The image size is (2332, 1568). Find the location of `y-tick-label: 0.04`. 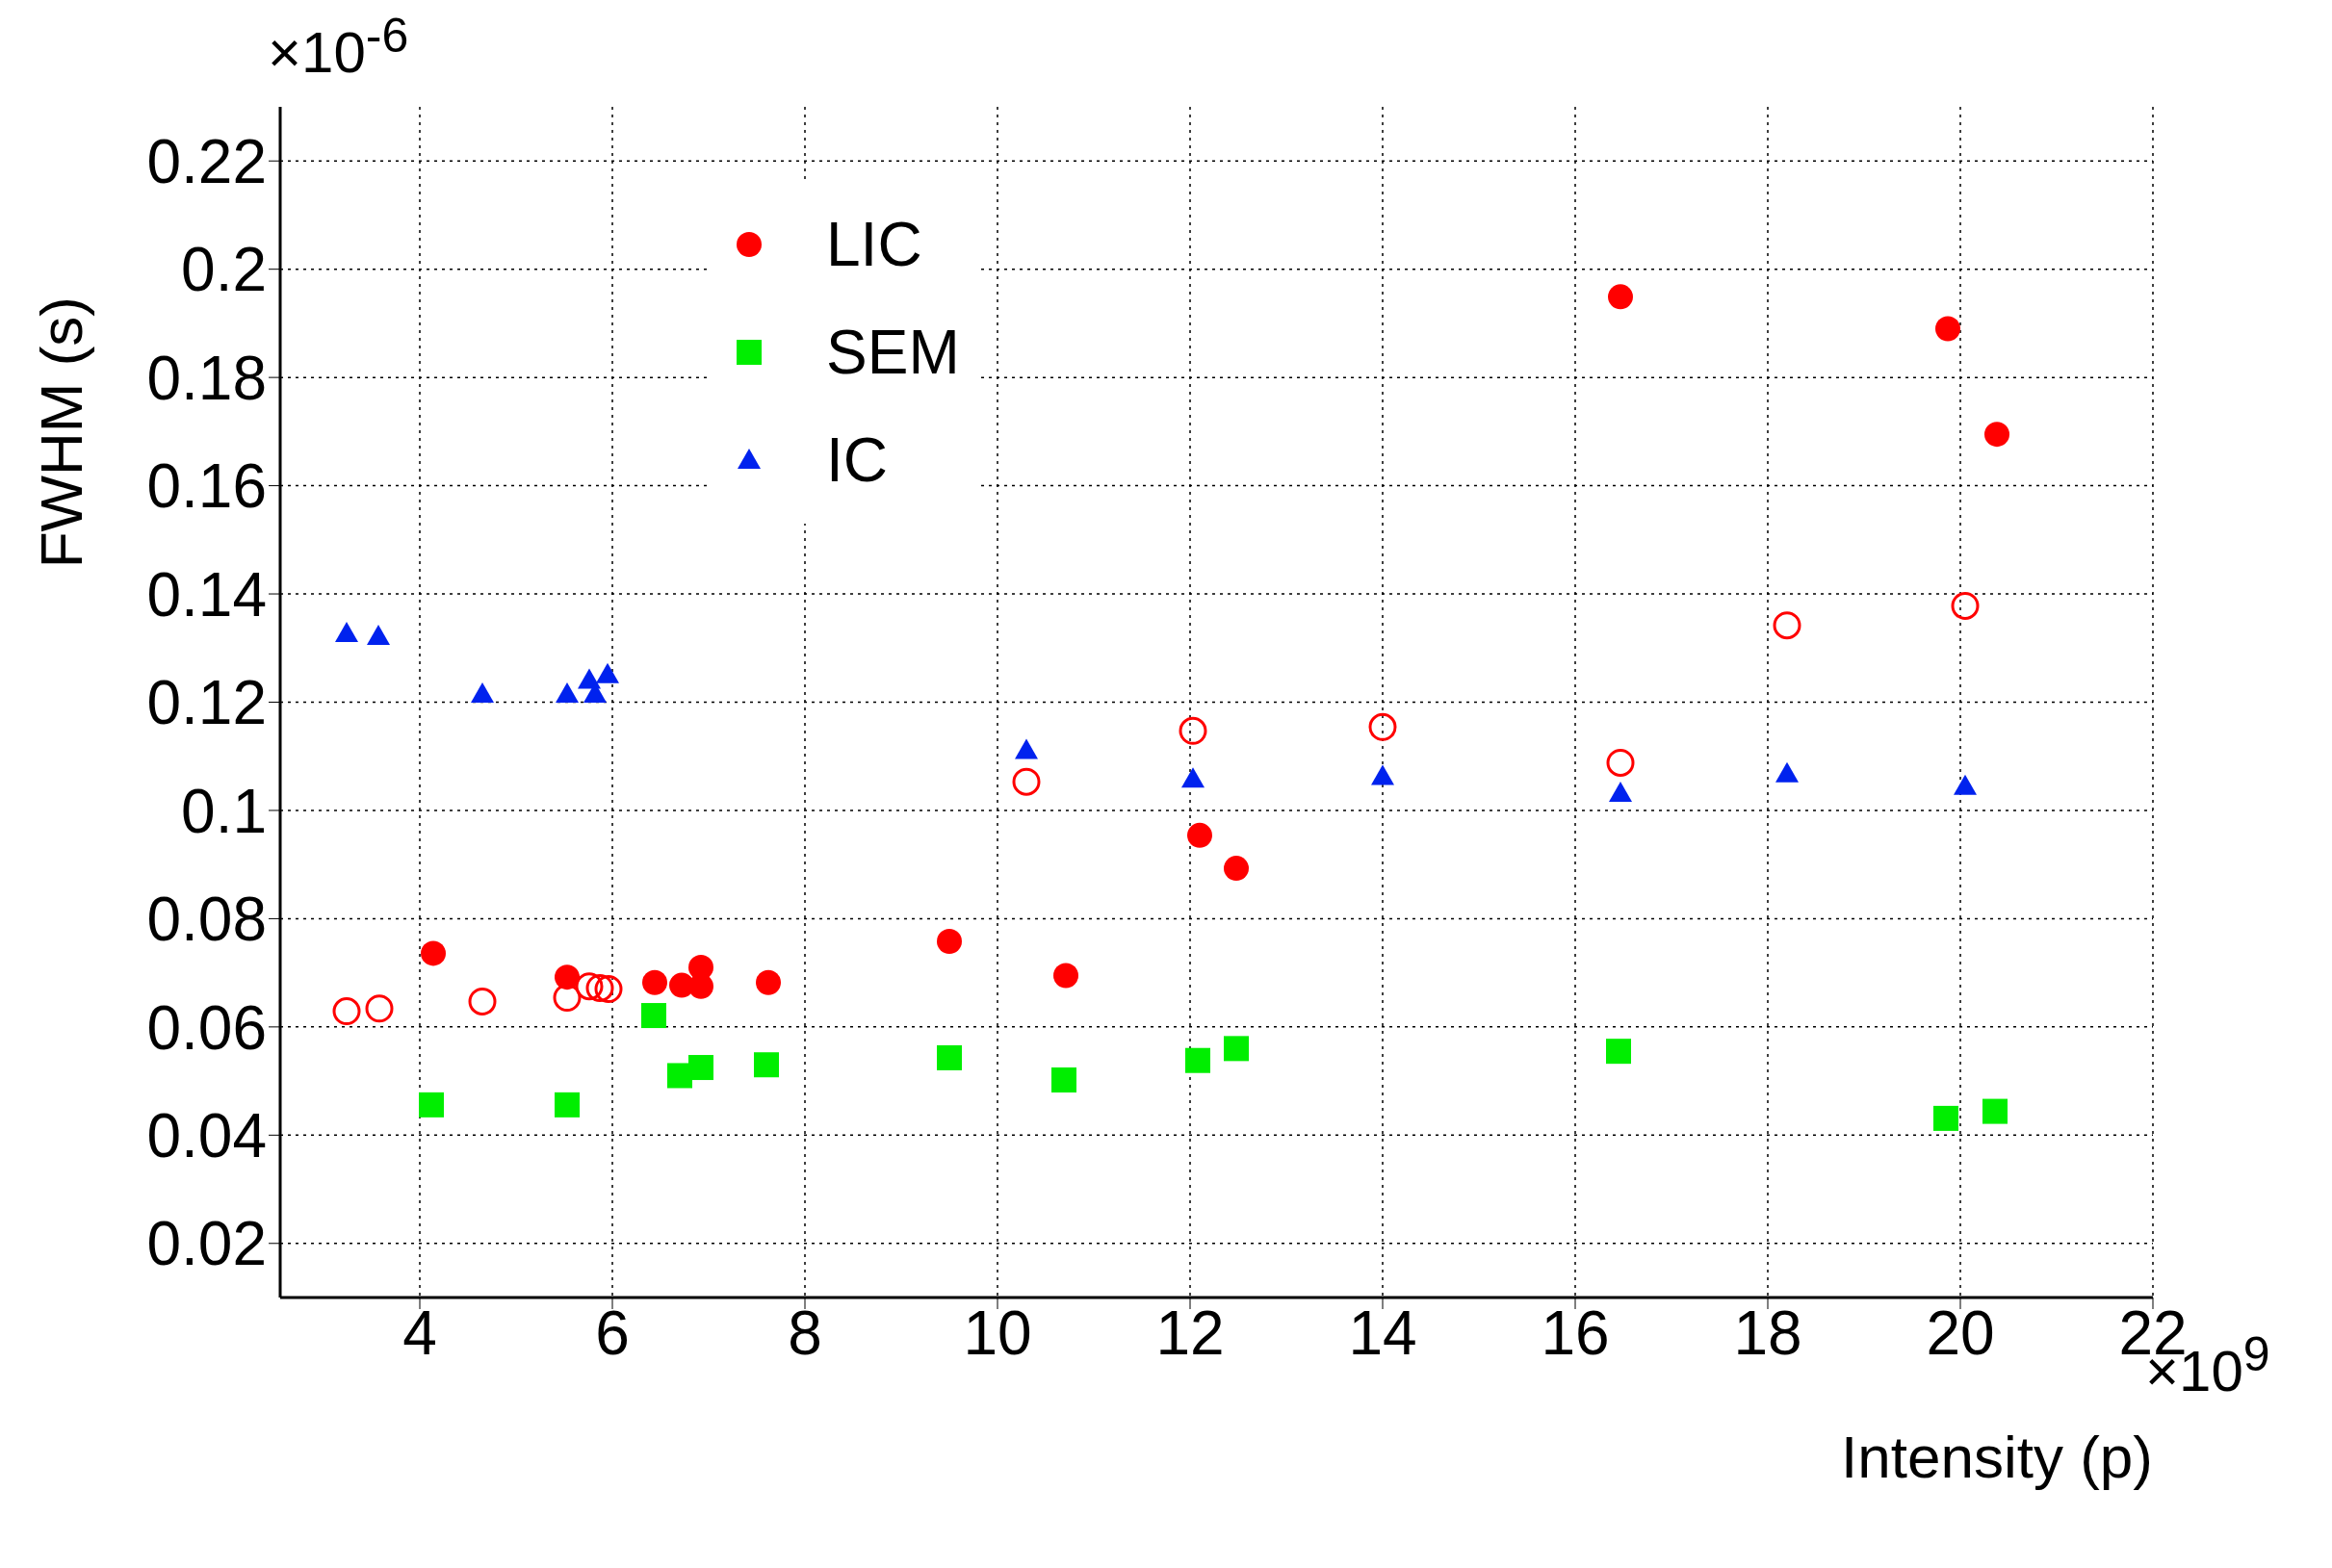

y-tick-label: 0.04 is located at coordinates (206, 1136).